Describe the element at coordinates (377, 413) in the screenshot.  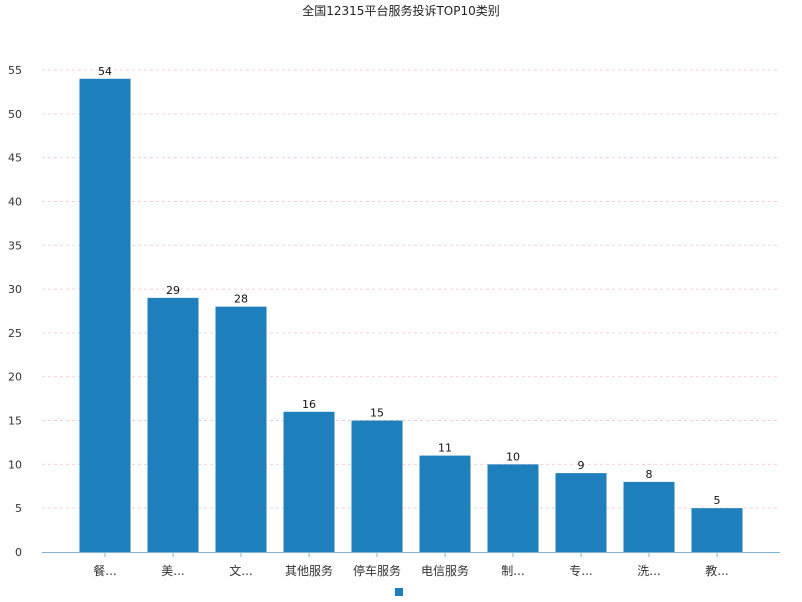
I see `value-label: 15` at that location.